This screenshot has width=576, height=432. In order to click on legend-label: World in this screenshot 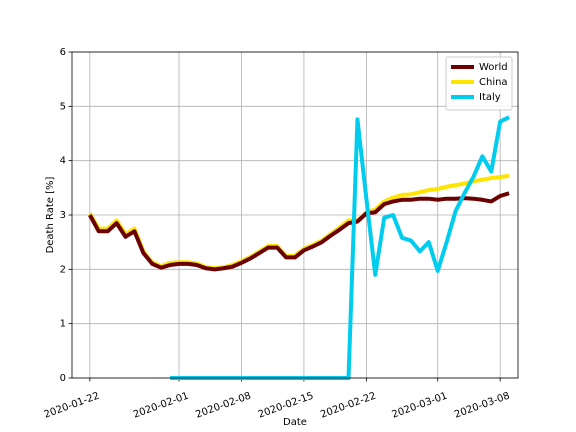, I will do `click(493, 67)`.